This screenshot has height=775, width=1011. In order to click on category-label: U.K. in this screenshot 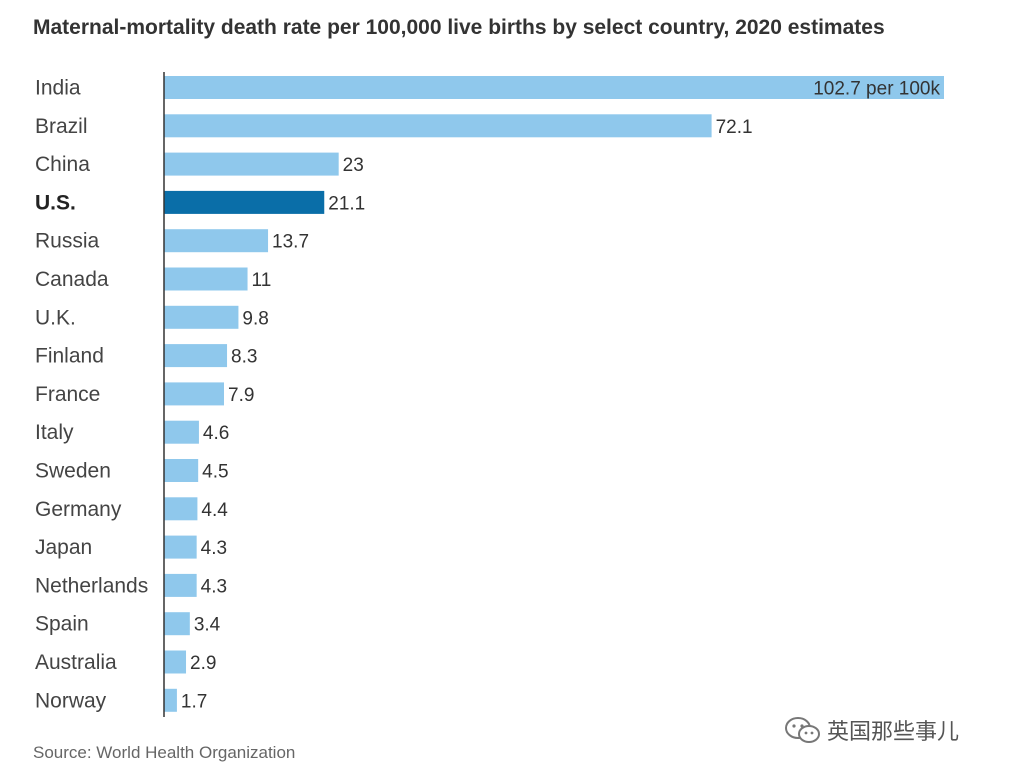, I will do `click(55, 317)`.